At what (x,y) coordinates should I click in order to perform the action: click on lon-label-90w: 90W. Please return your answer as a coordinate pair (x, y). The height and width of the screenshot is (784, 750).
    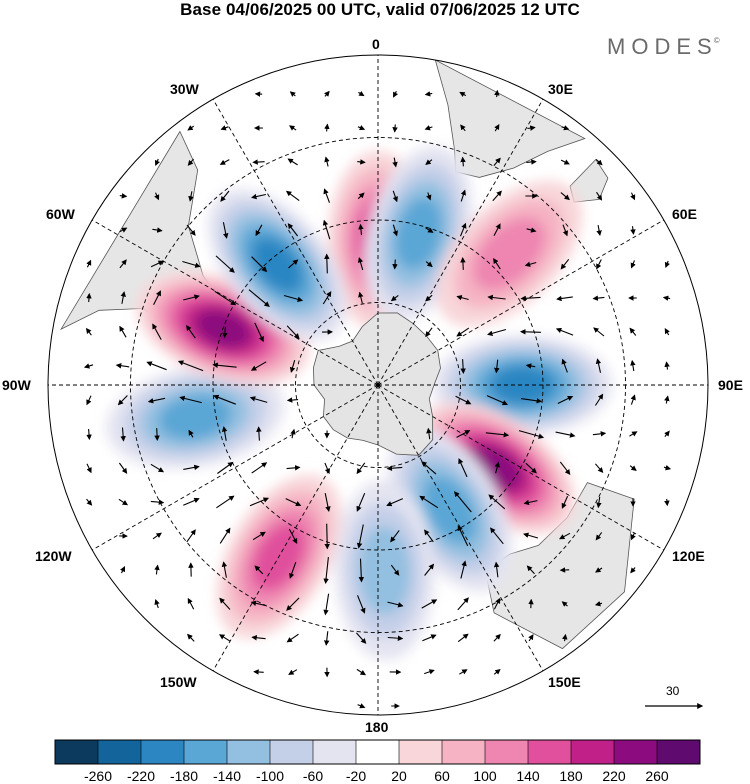
    Looking at the image, I should click on (16, 385).